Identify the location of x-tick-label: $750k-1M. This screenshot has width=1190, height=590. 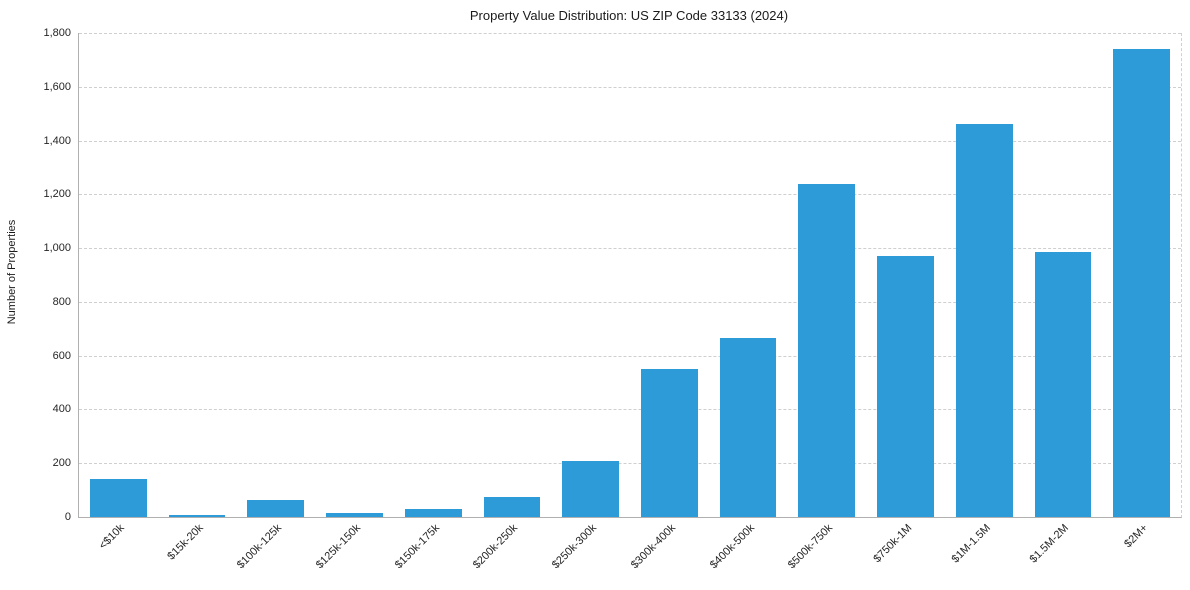
(892, 544).